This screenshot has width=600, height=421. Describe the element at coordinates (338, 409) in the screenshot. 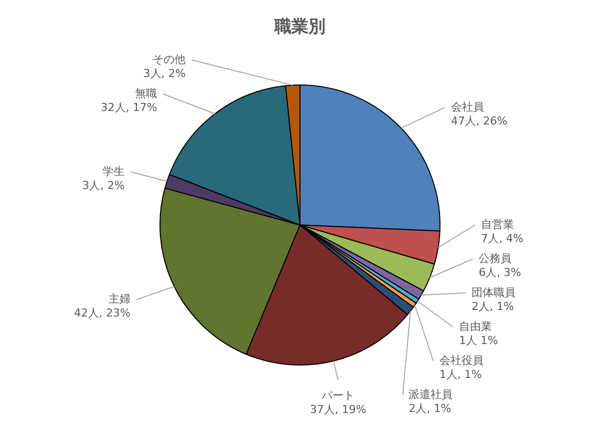

I see `data-label: 37人, 19%` at that location.